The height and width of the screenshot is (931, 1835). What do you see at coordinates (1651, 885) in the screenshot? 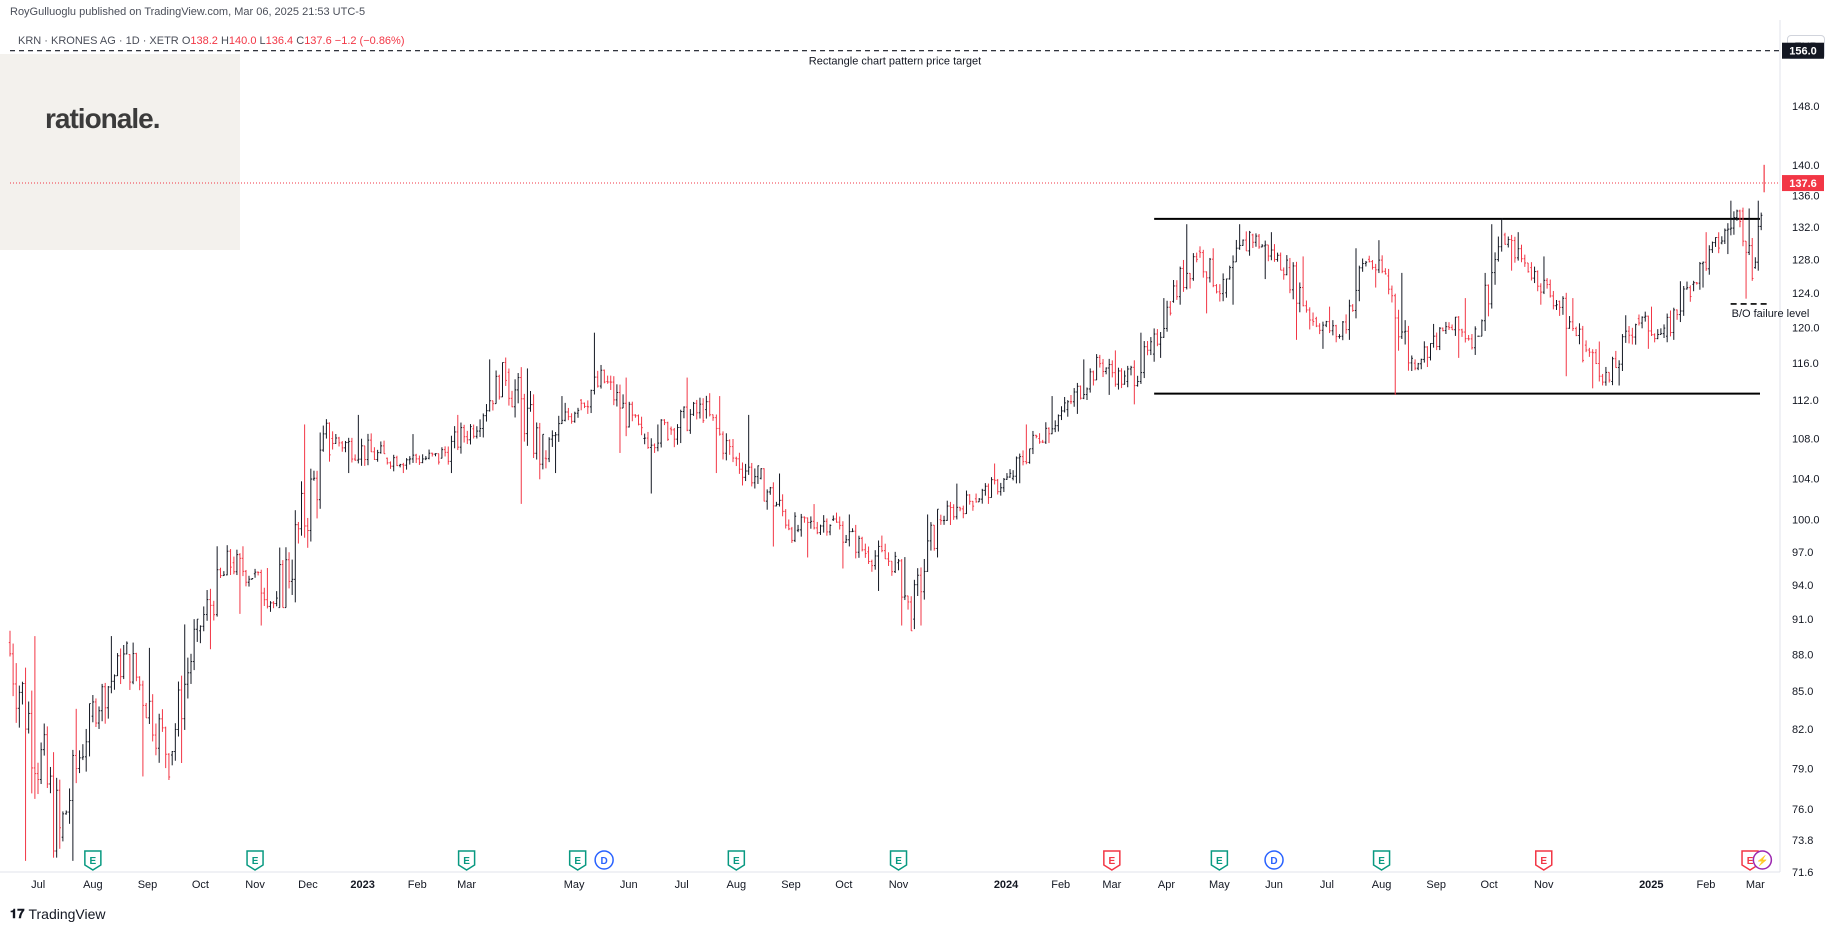
I see `x-tick-label: 2025` at bounding box center [1651, 885].